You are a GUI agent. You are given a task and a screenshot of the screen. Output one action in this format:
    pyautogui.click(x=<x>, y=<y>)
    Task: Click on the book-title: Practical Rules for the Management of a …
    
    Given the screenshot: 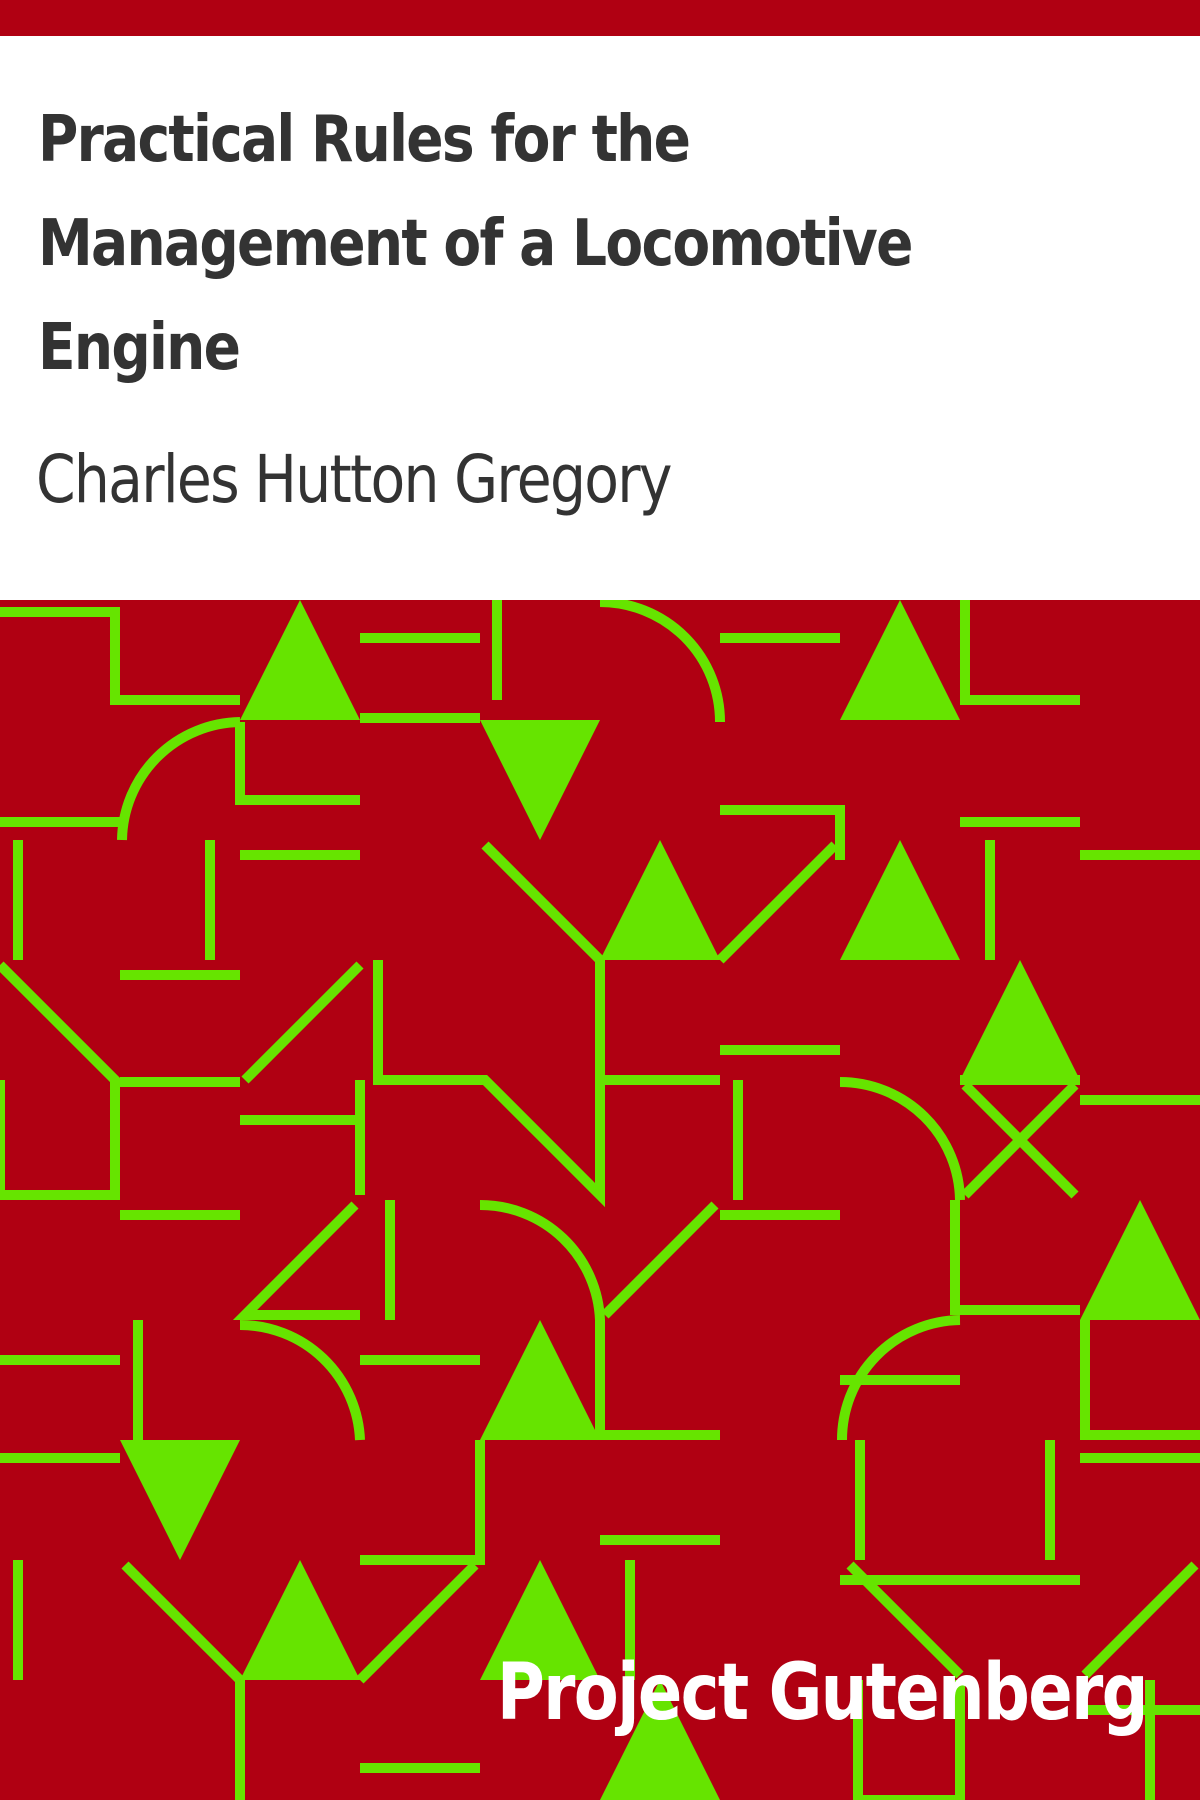 What is the action you would take?
    pyautogui.click(x=475, y=244)
    